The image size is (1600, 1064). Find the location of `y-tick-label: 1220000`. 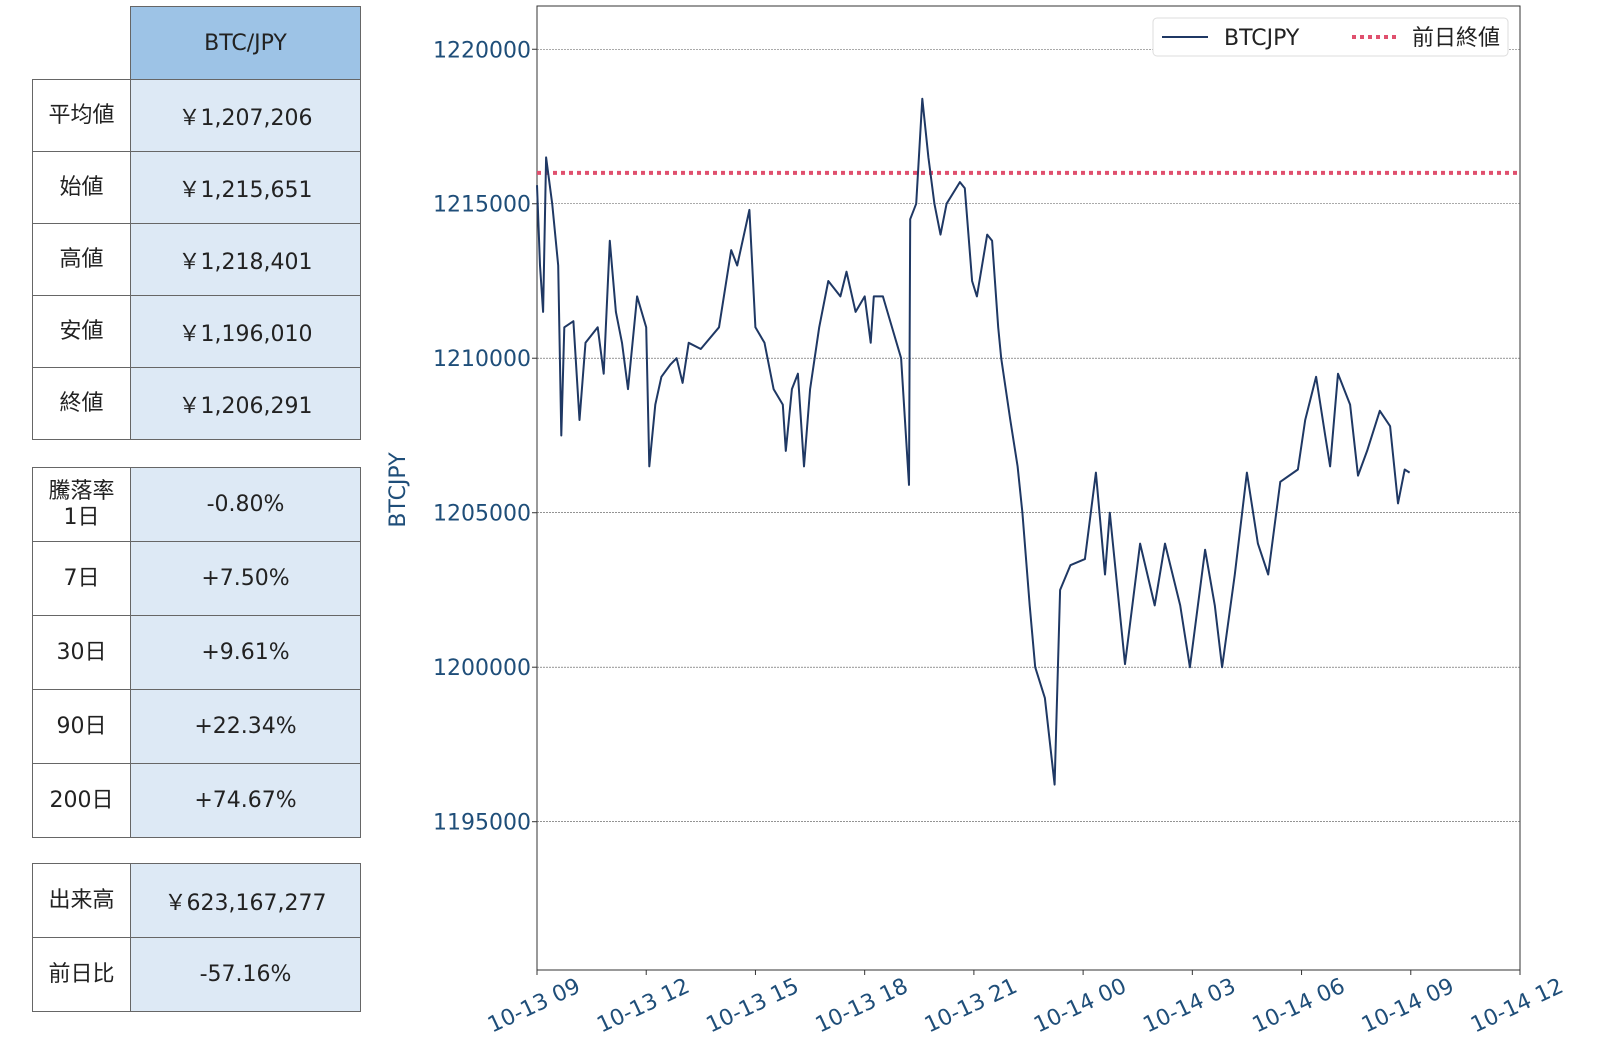

y-tick-label: 1220000 is located at coordinates (482, 50).